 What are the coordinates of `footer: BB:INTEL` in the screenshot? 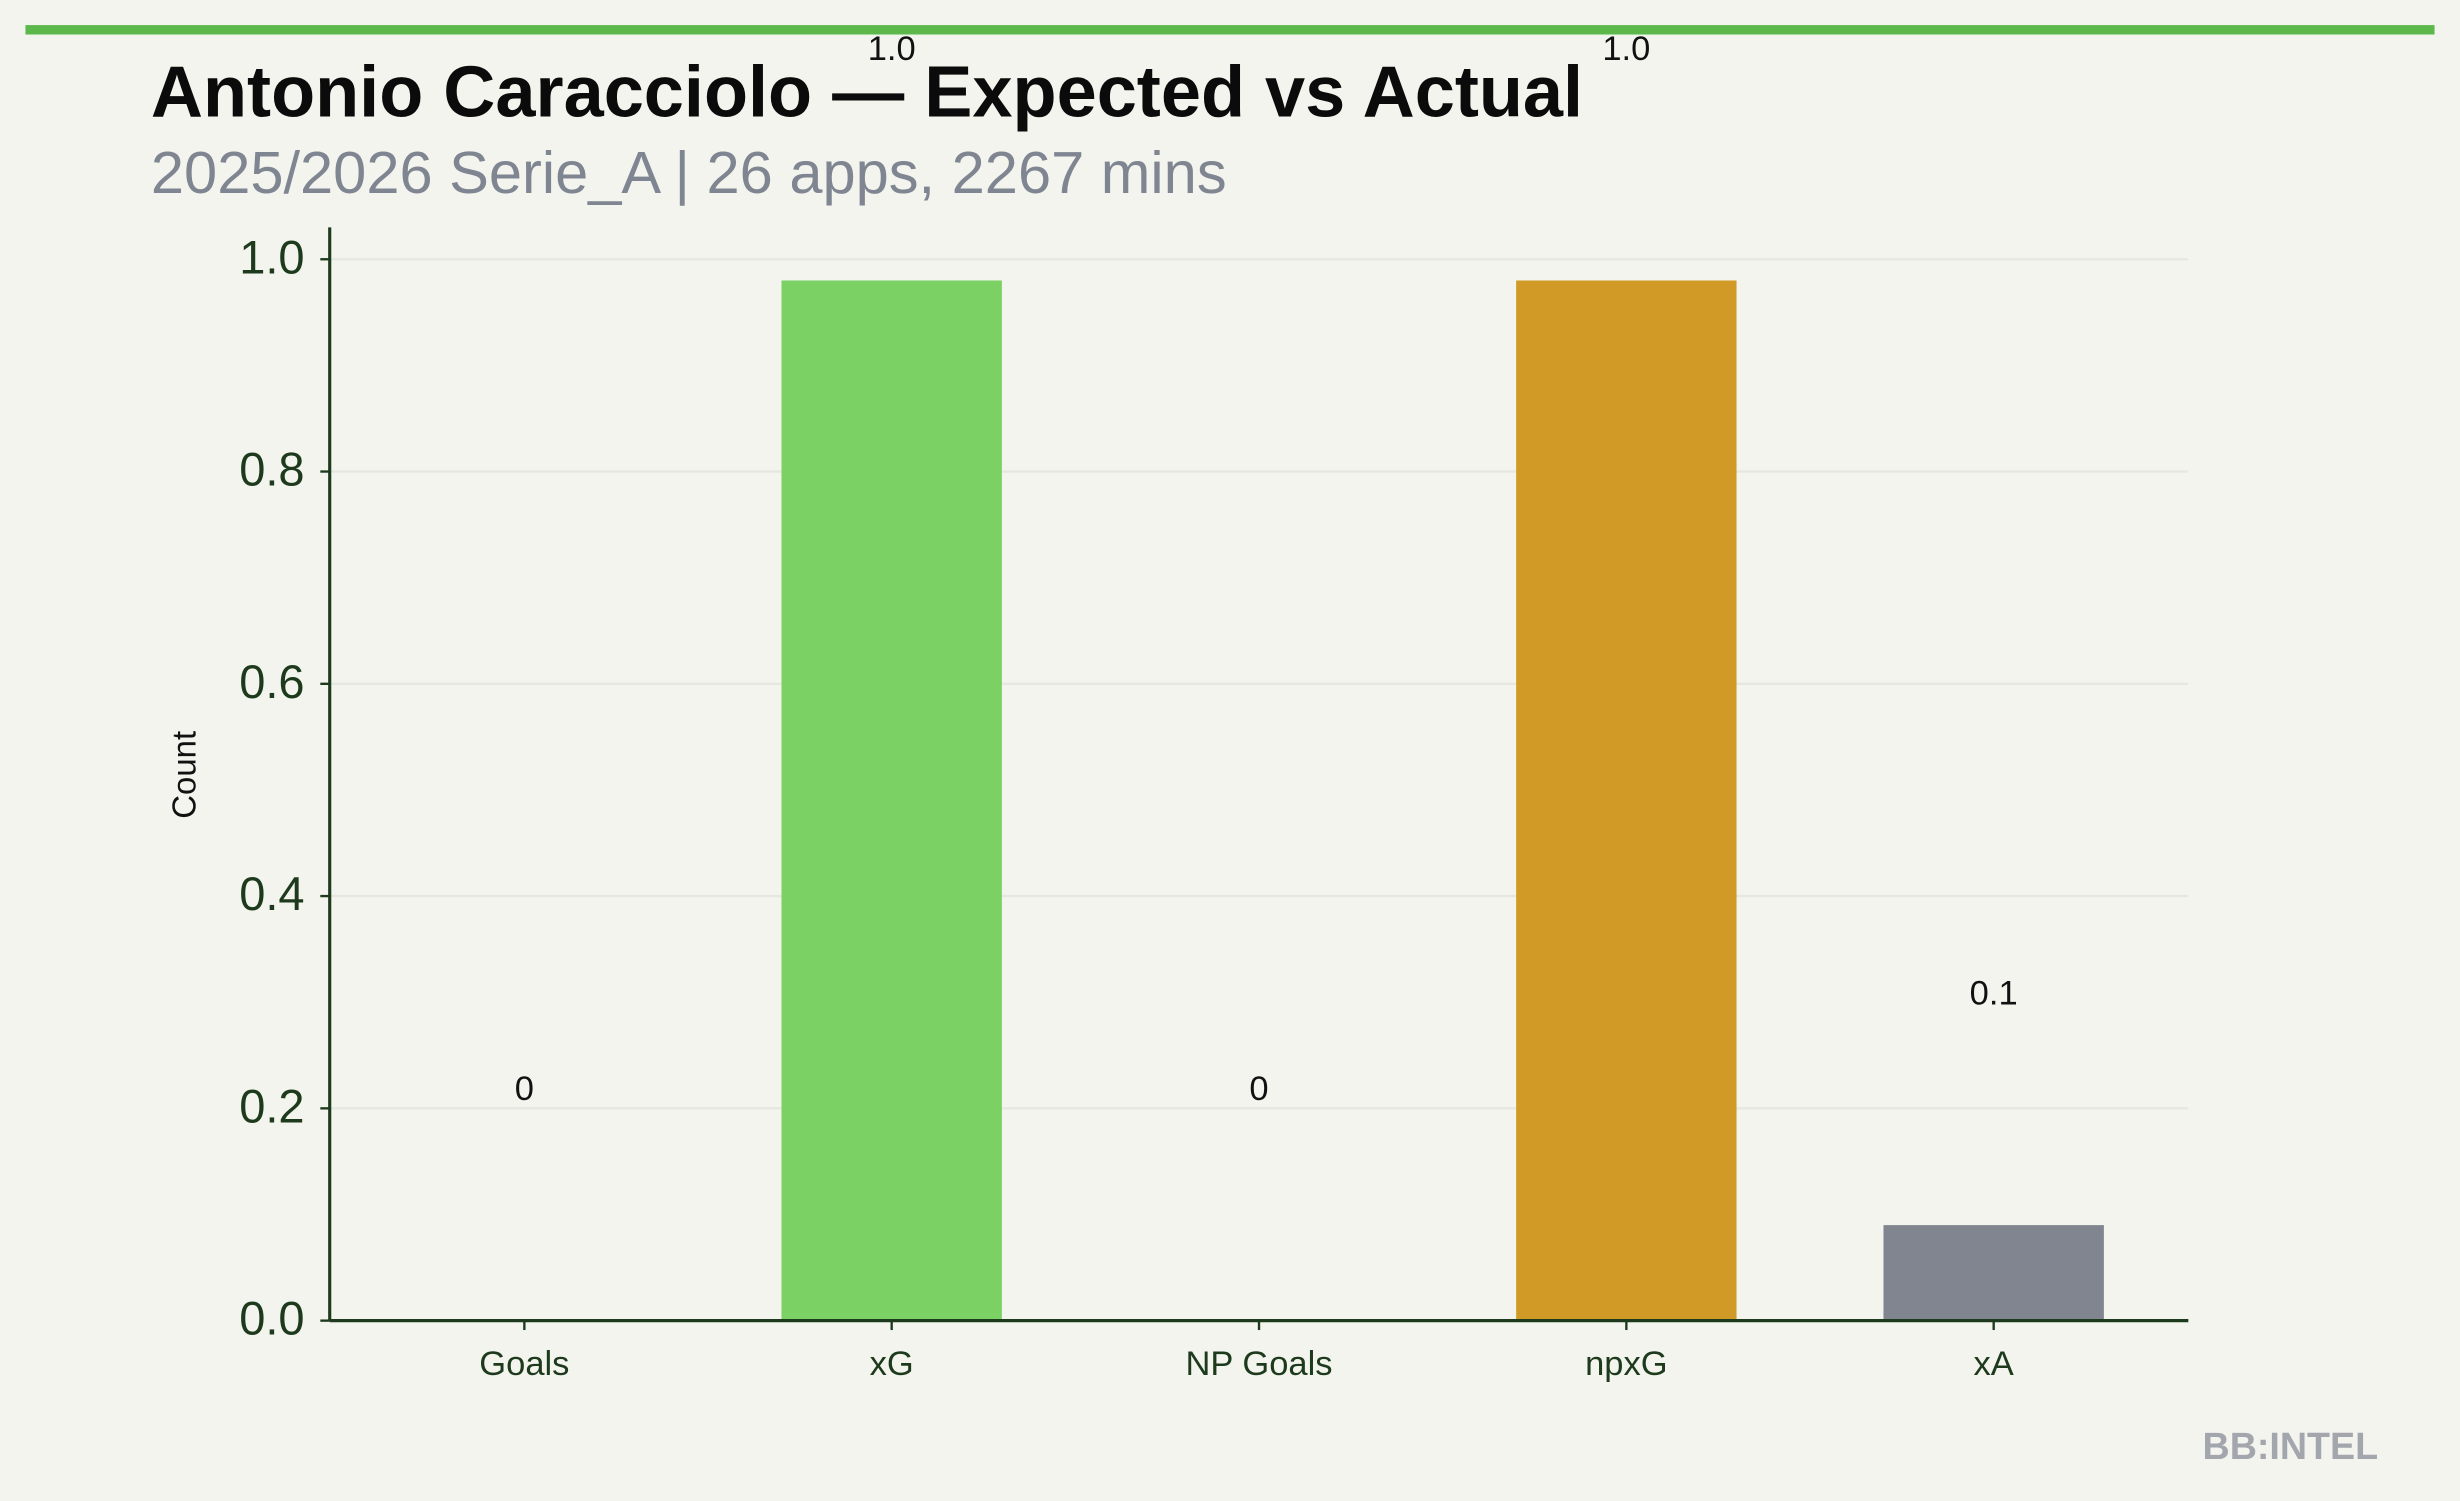 It's located at (2291, 1446).